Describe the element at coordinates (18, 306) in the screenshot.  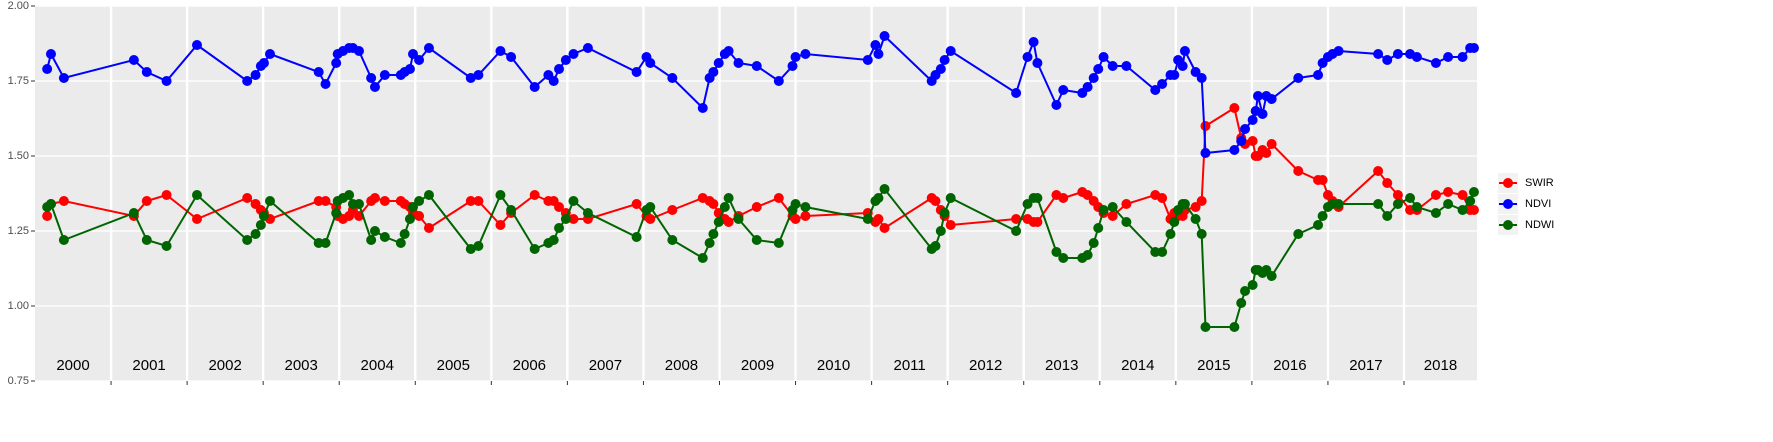
I see `y-tick-label: 1.00` at that location.